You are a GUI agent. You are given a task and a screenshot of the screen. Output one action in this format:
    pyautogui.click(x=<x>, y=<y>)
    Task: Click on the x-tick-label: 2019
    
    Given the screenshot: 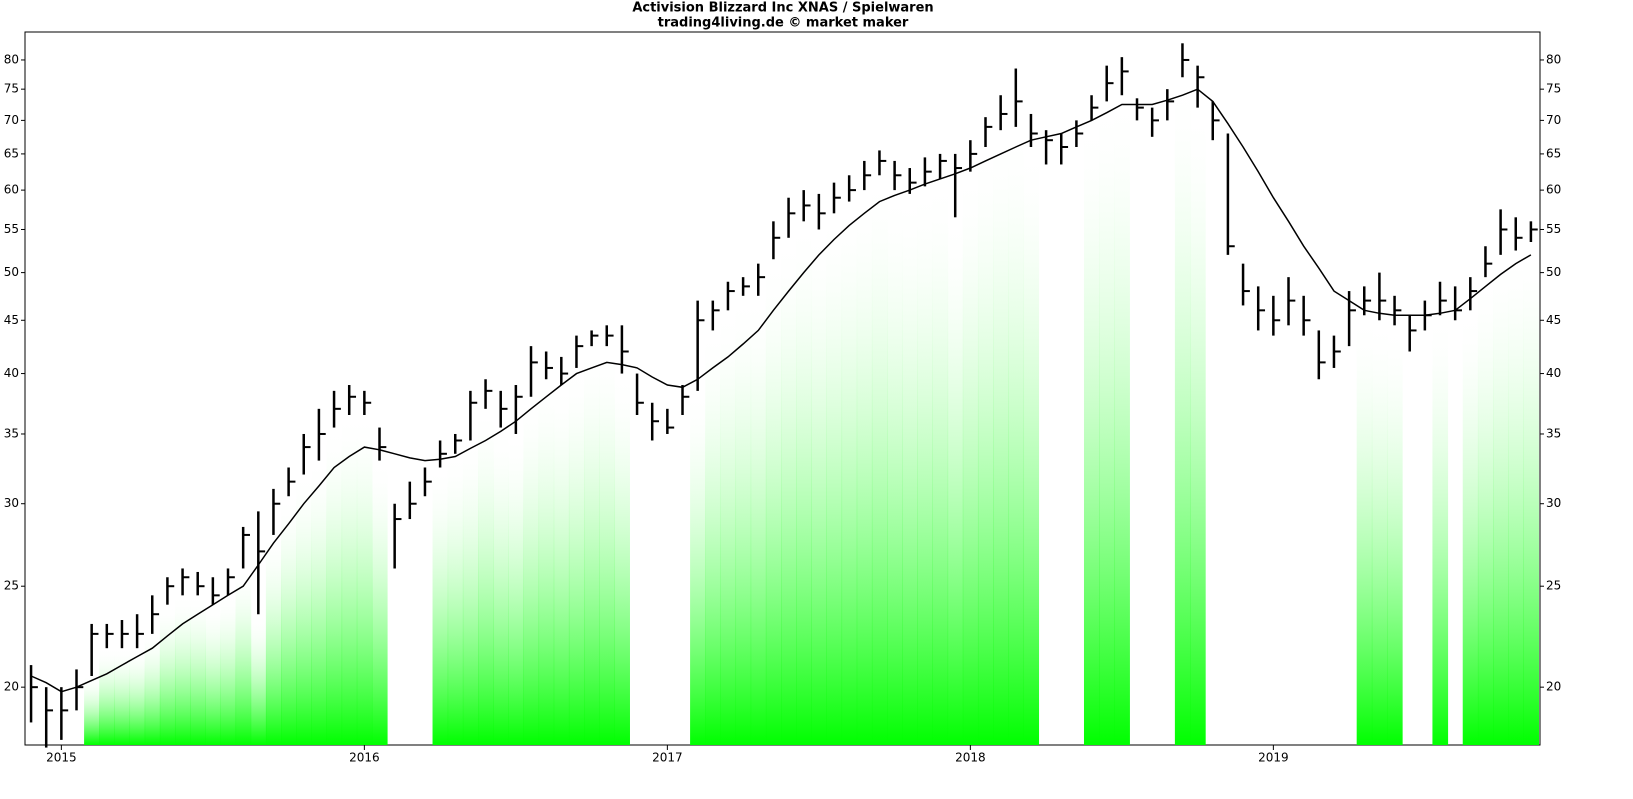 What is the action you would take?
    pyautogui.click(x=1273, y=758)
    